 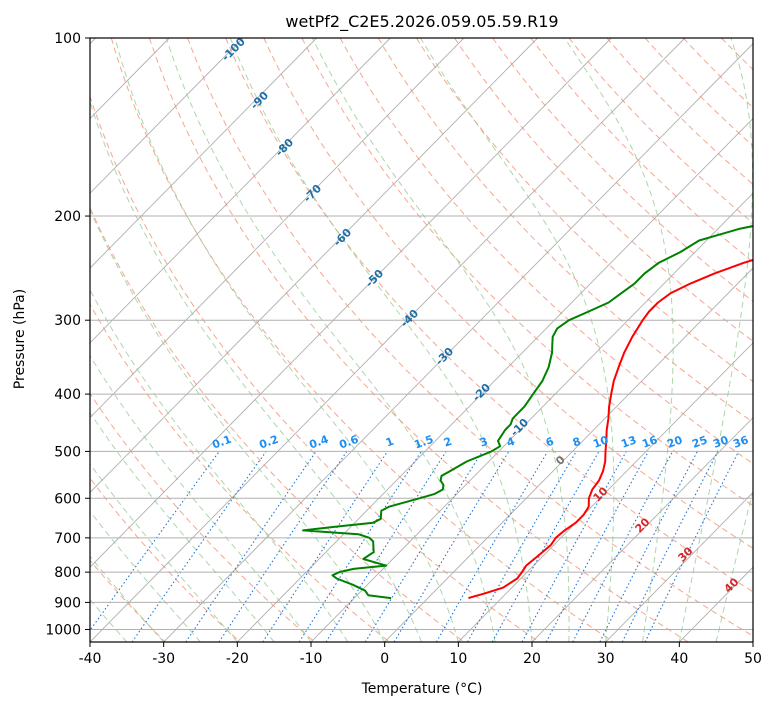 I want to click on moist-adiabat-label: 40, so click(x=732, y=585).